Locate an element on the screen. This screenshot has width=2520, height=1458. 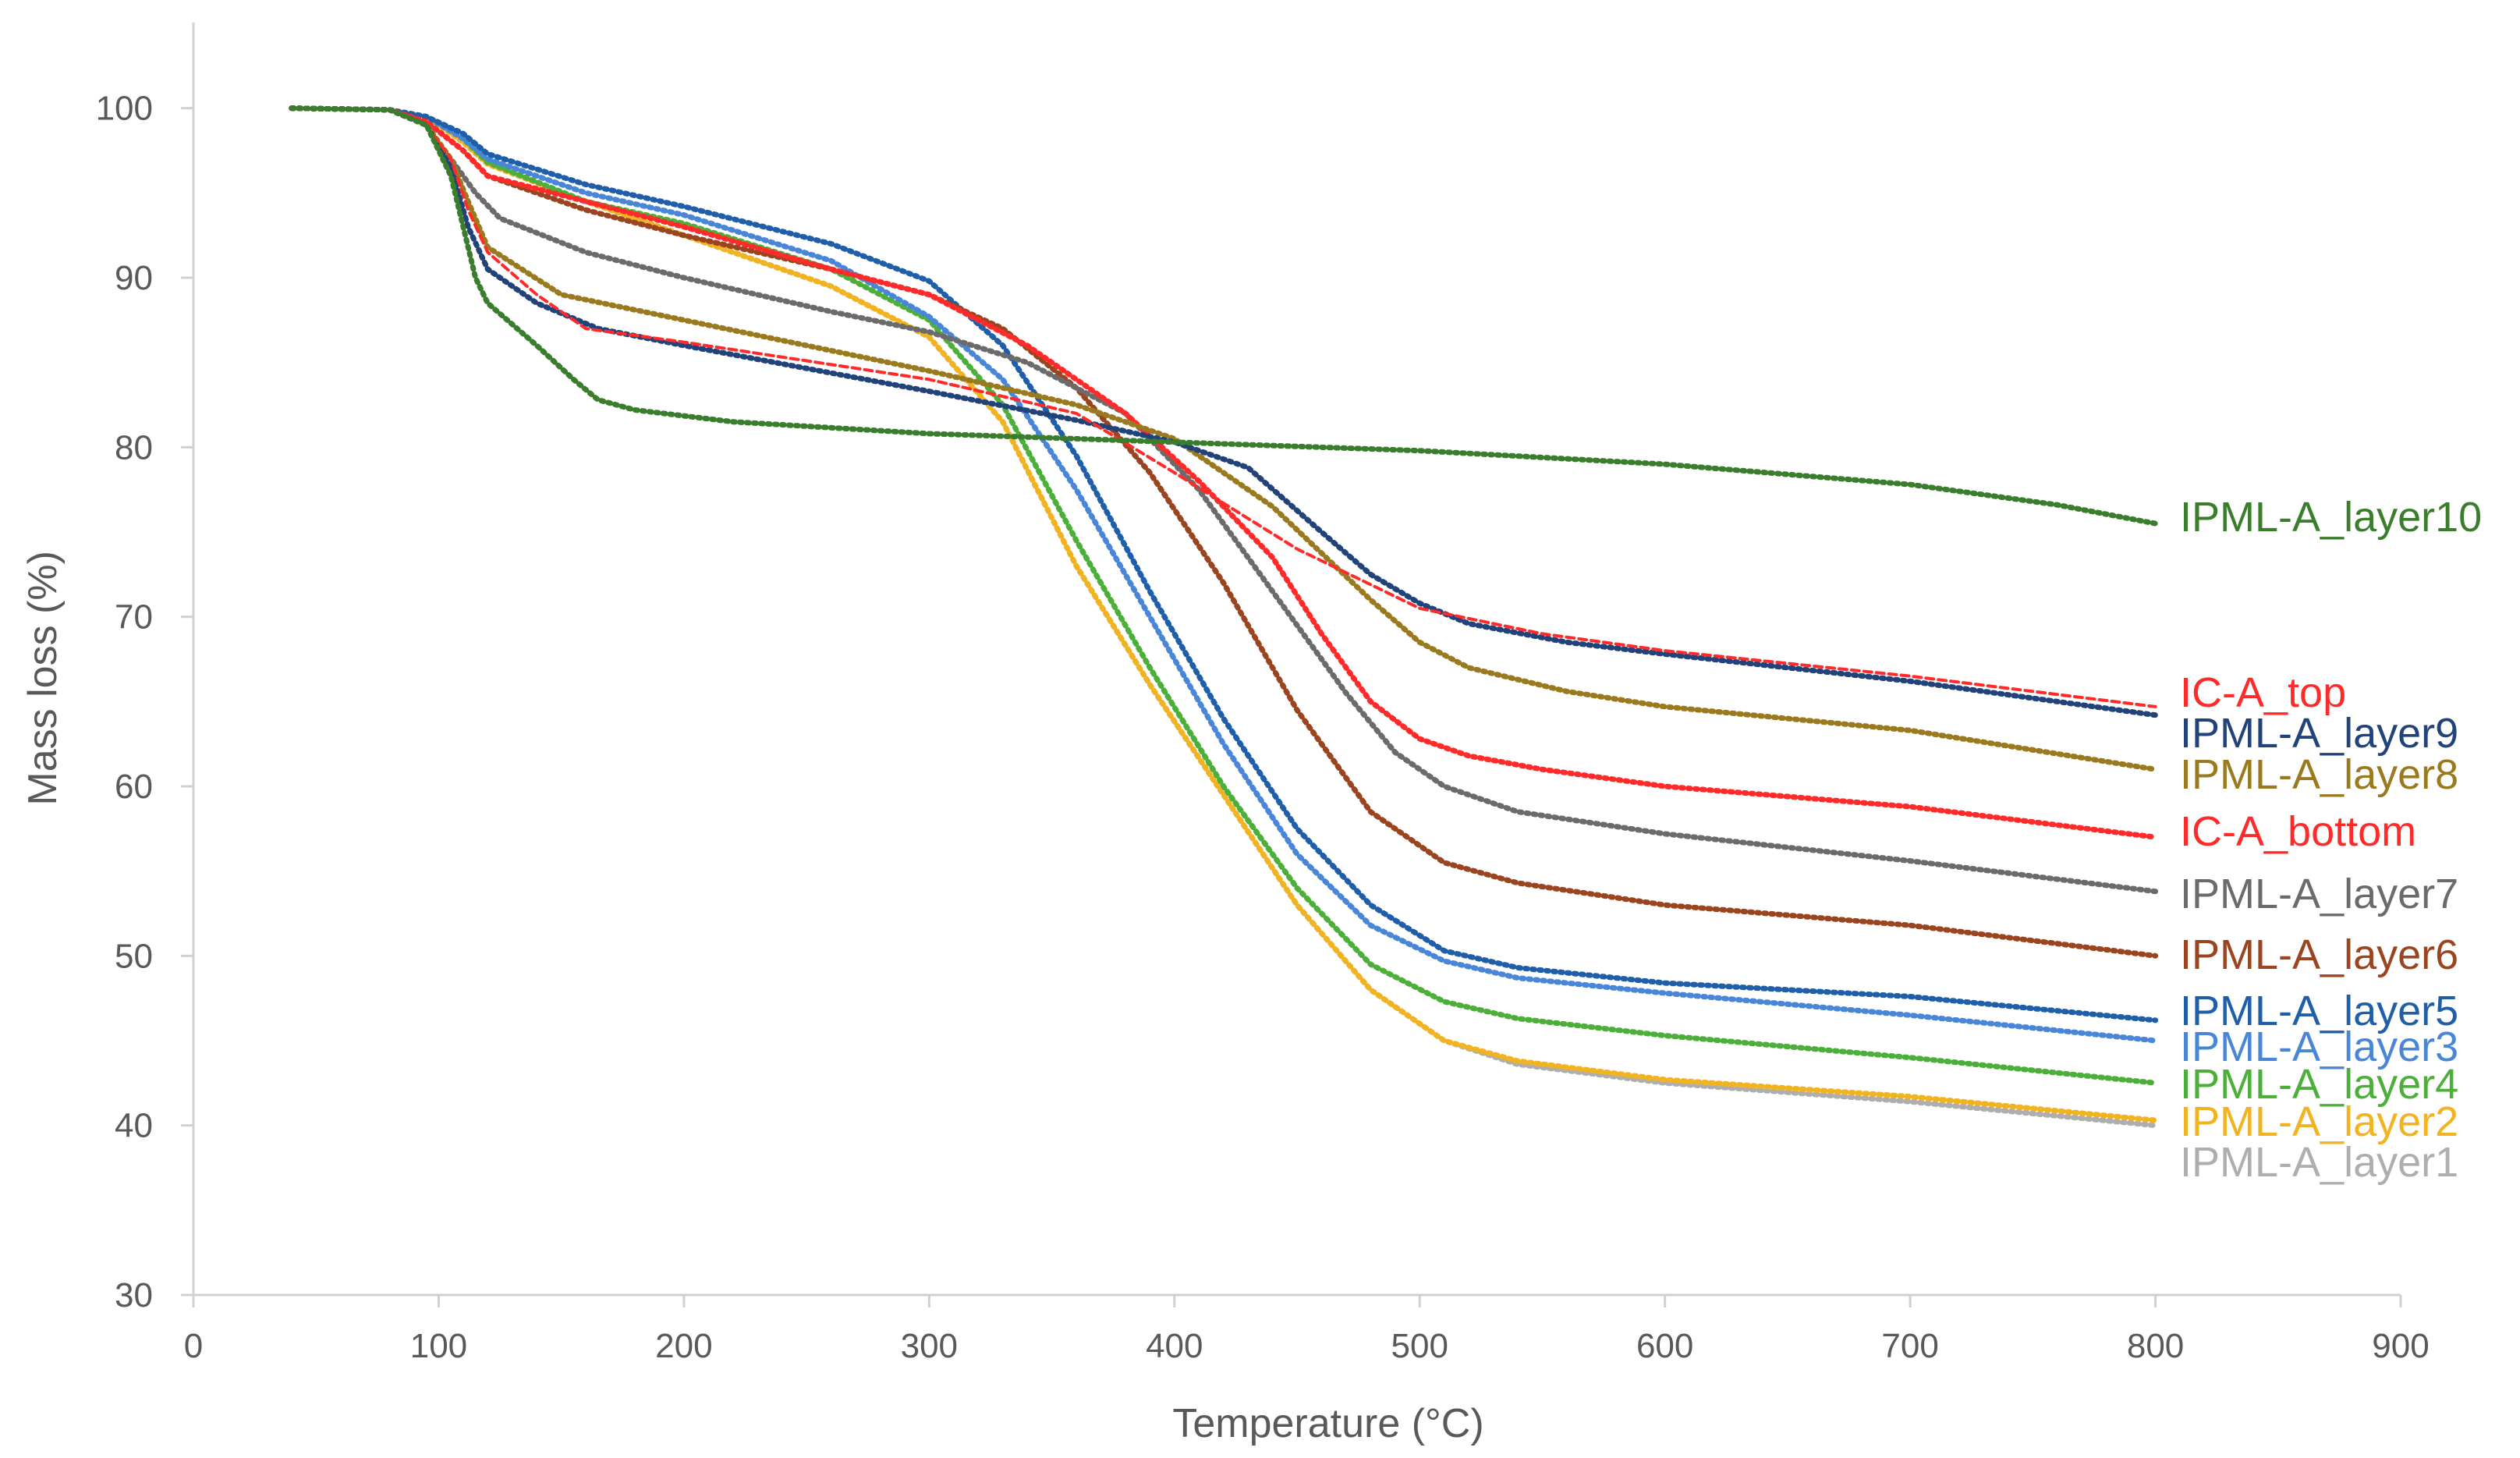
x-axis-title: Temperature (°C) is located at coordinates (1327, 1423).